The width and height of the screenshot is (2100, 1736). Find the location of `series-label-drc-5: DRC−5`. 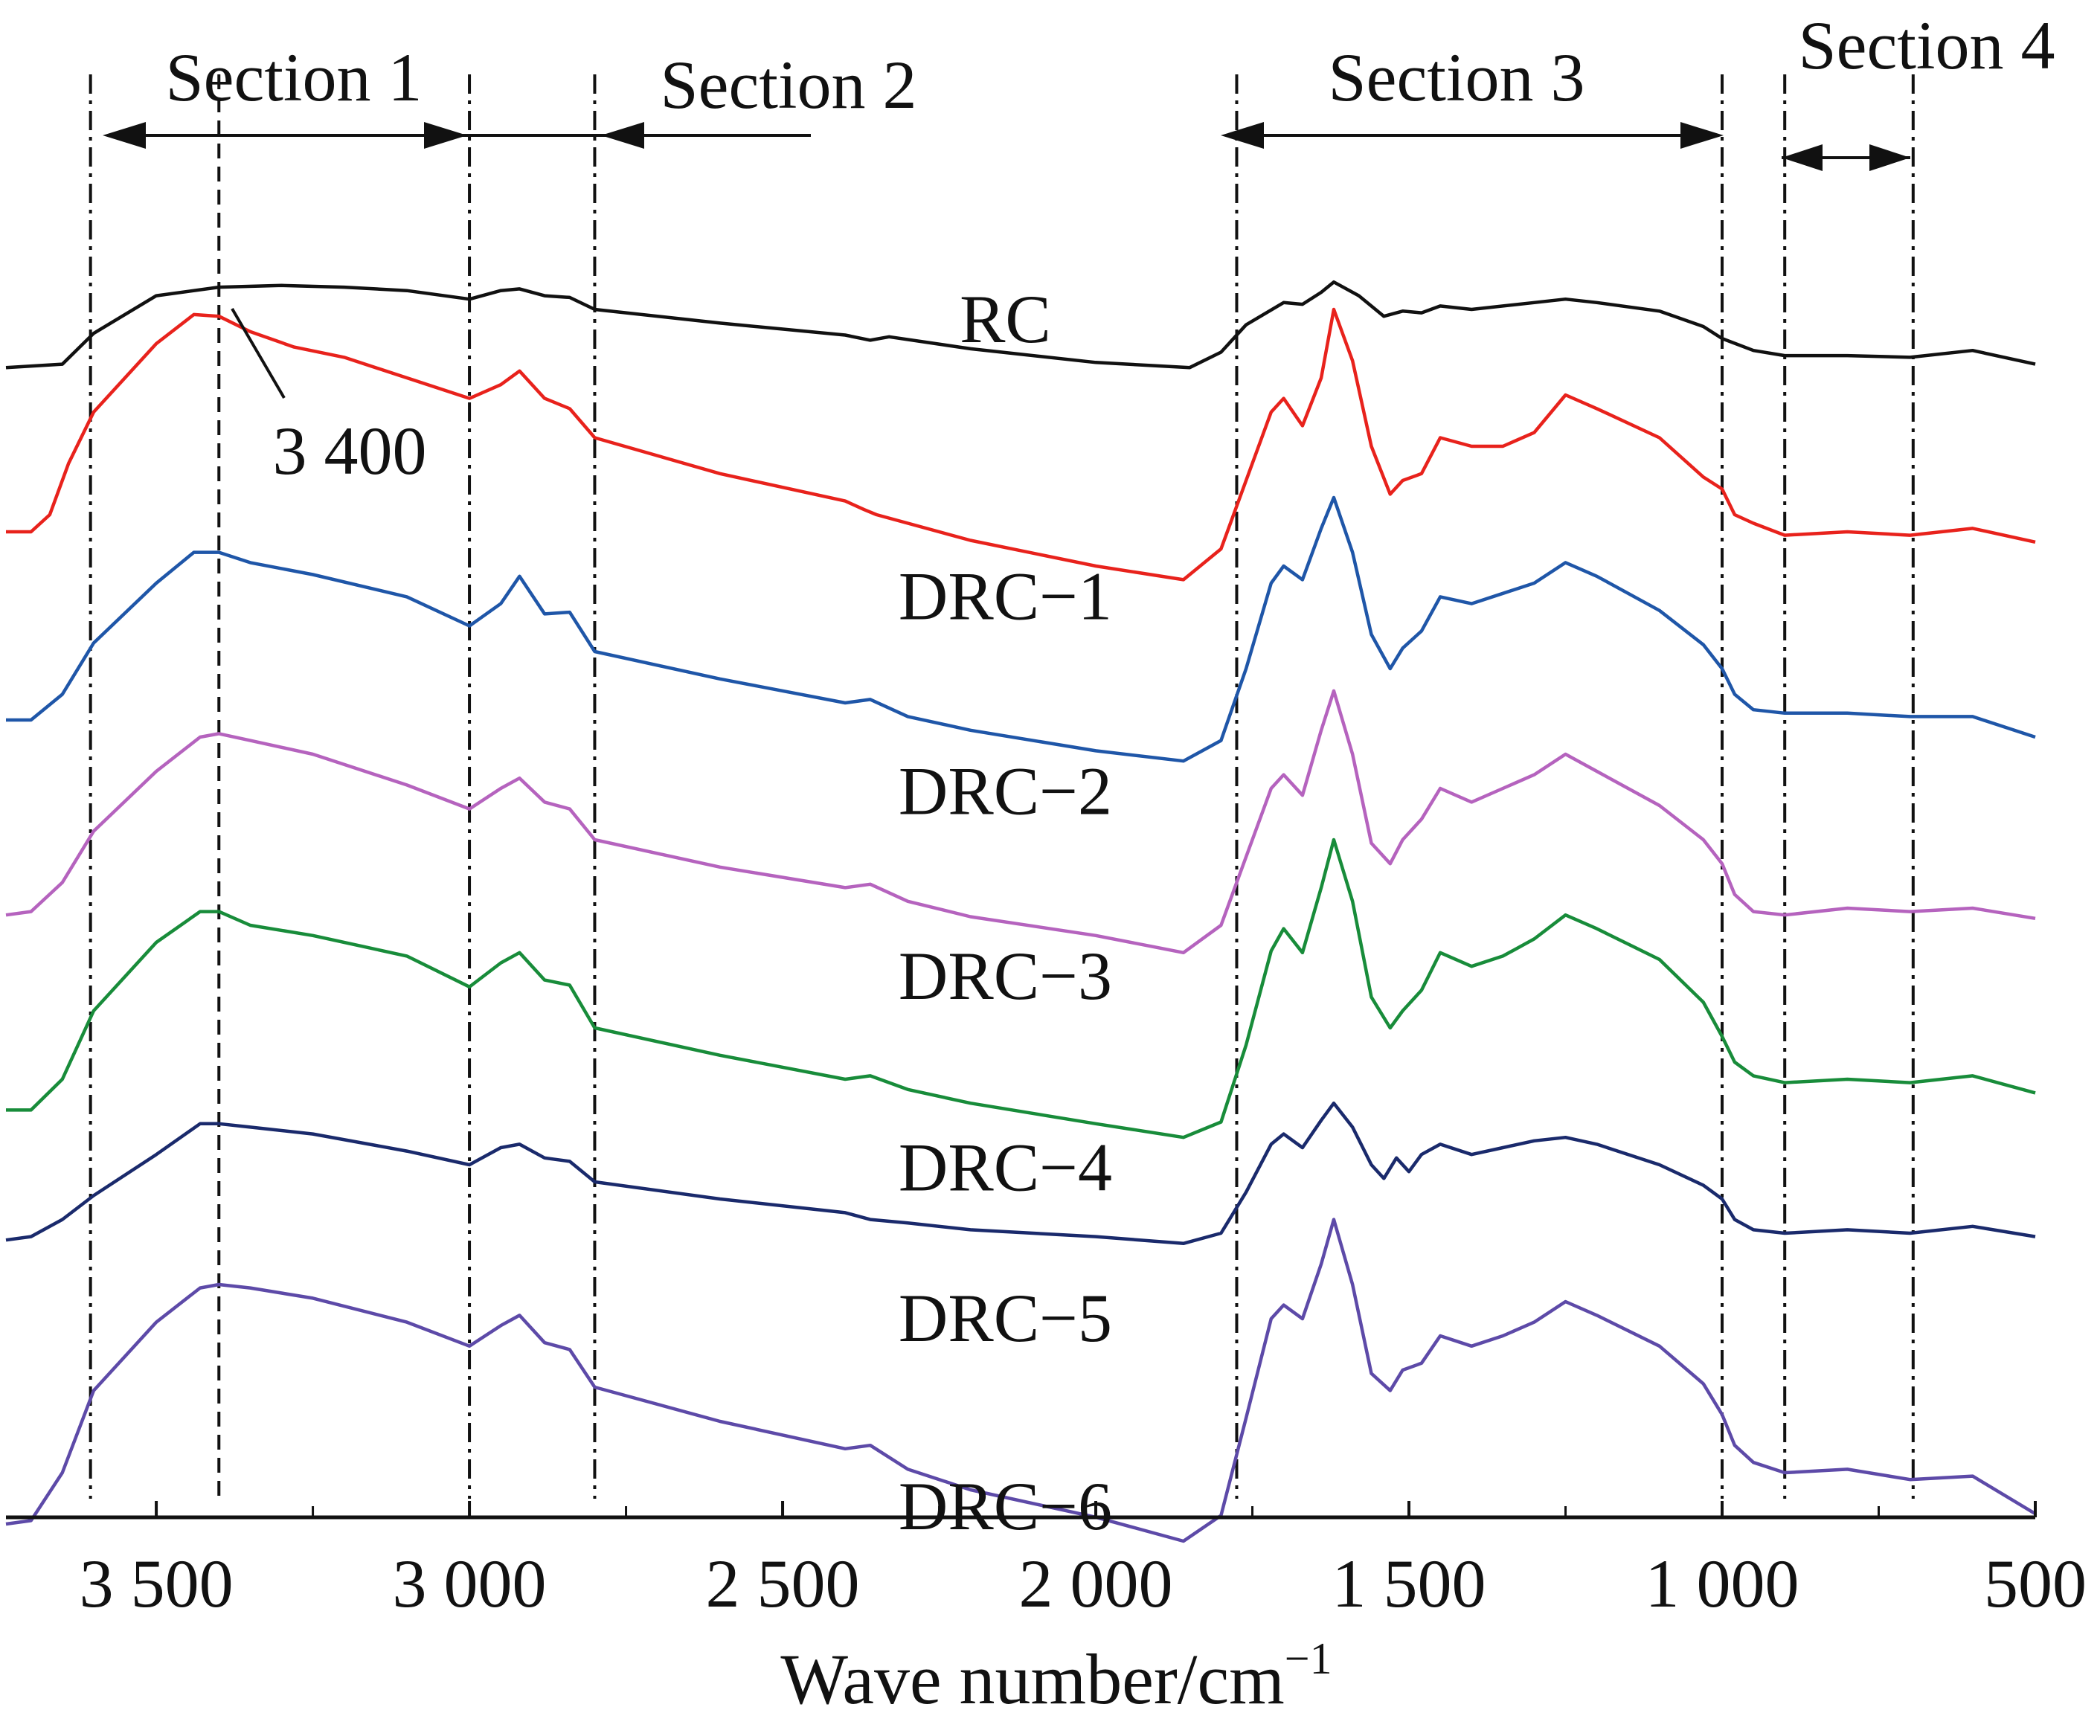

series-label-drc-5: DRC−5 is located at coordinates (1005, 1318).